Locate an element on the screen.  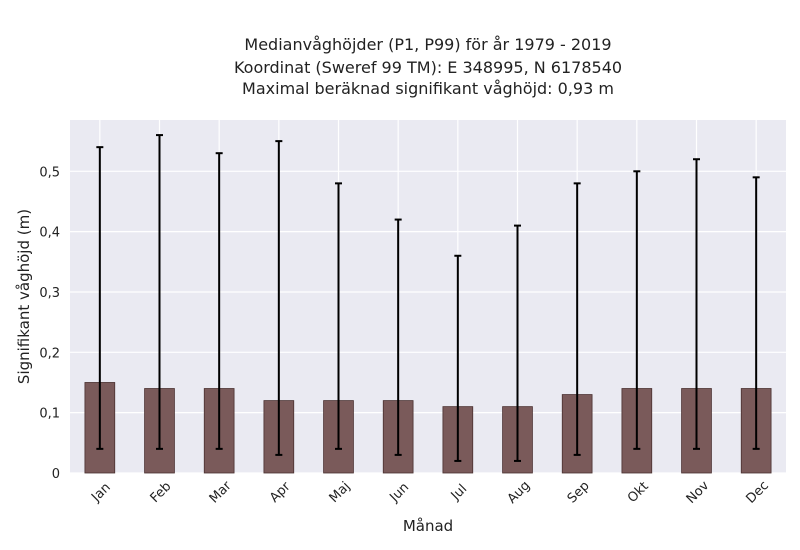
x-tick-label: Dec is located at coordinates (757, 492).